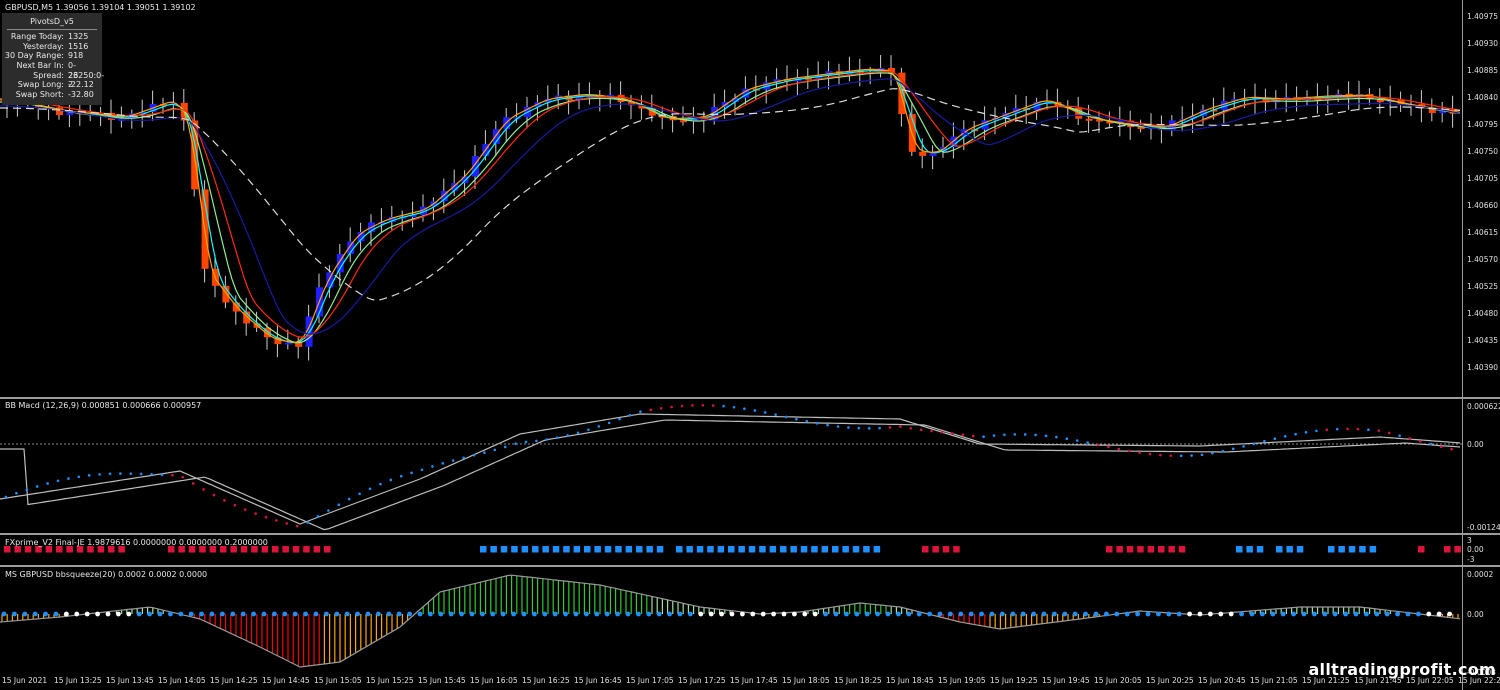 Image resolution: width=1500 pixels, height=690 pixels. What do you see at coordinates (130, 680) in the screenshot?
I see `time-label: 15 Jun 13:45` at bounding box center [130, 680].